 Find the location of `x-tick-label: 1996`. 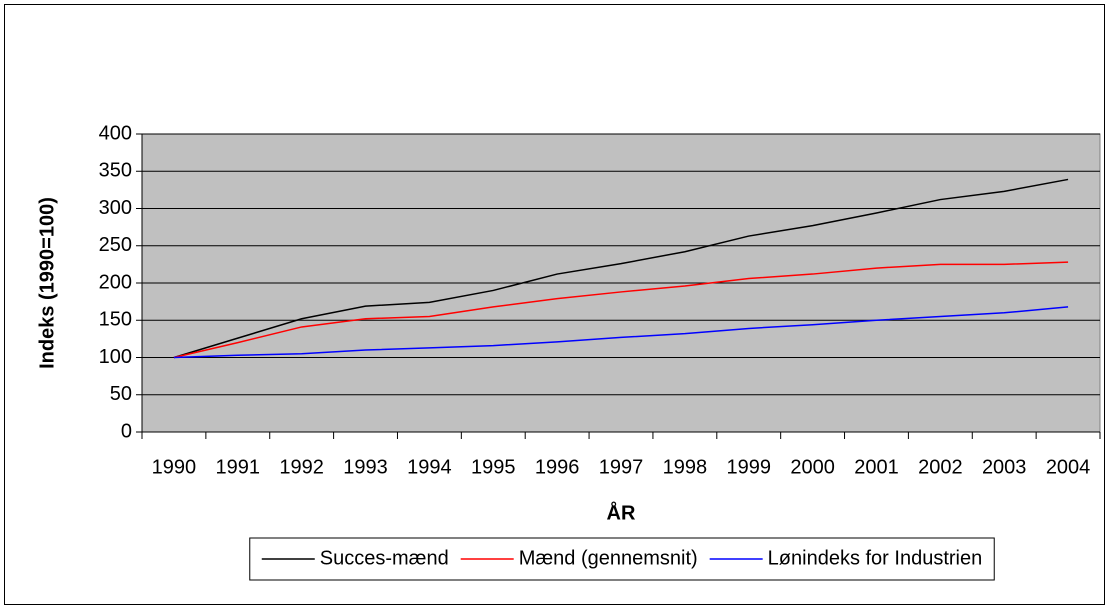

x-tick-label: 1996 is located at coordinates (557, 467).